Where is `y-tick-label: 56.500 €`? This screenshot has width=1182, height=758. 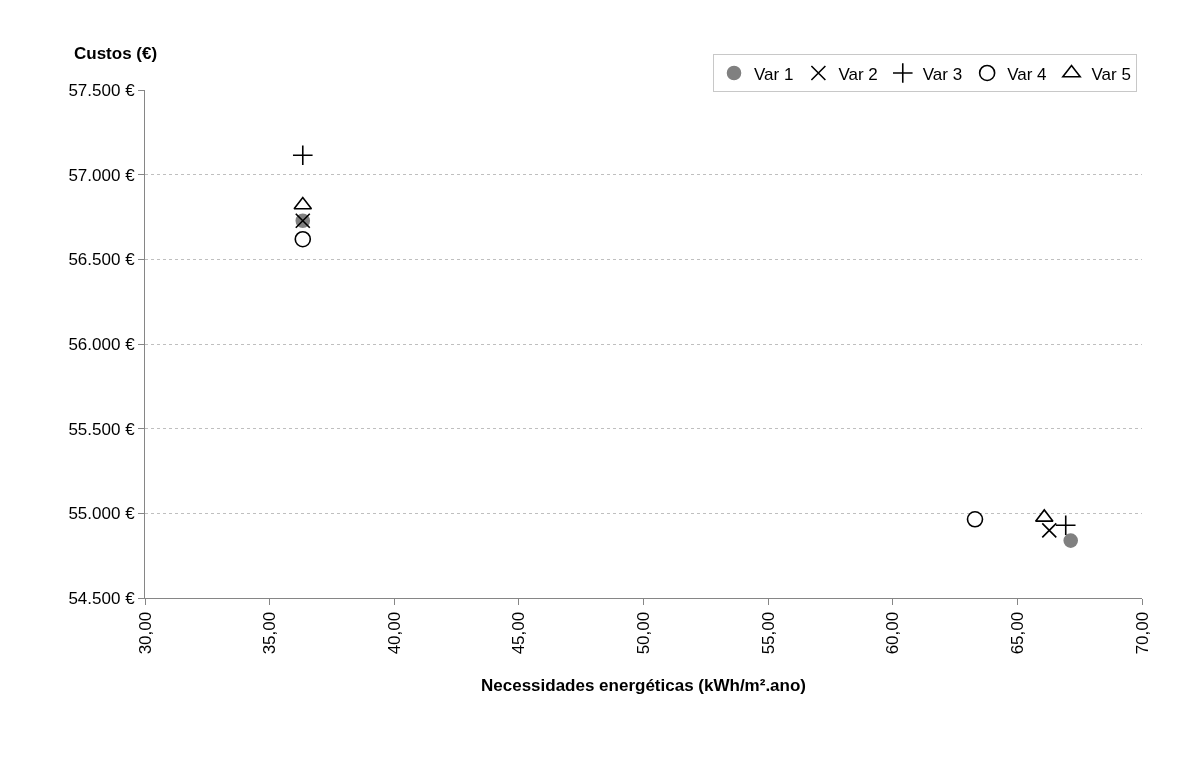 y-tick-label: 56.500 € is located at coordinates (102, 260).